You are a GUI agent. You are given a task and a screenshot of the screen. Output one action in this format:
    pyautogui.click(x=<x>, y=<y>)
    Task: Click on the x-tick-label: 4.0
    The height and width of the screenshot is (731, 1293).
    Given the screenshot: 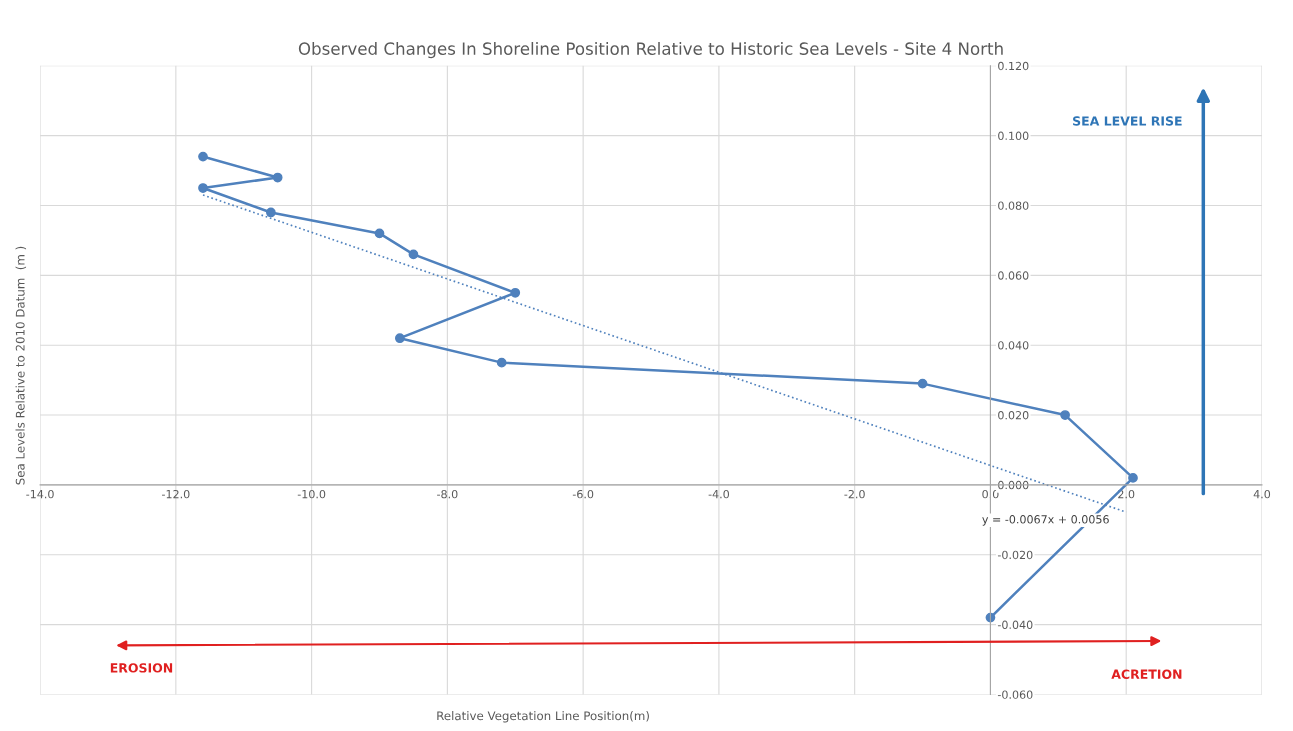 What is the action you would take?
    pyautogui.click(x=1262, y=494)
    